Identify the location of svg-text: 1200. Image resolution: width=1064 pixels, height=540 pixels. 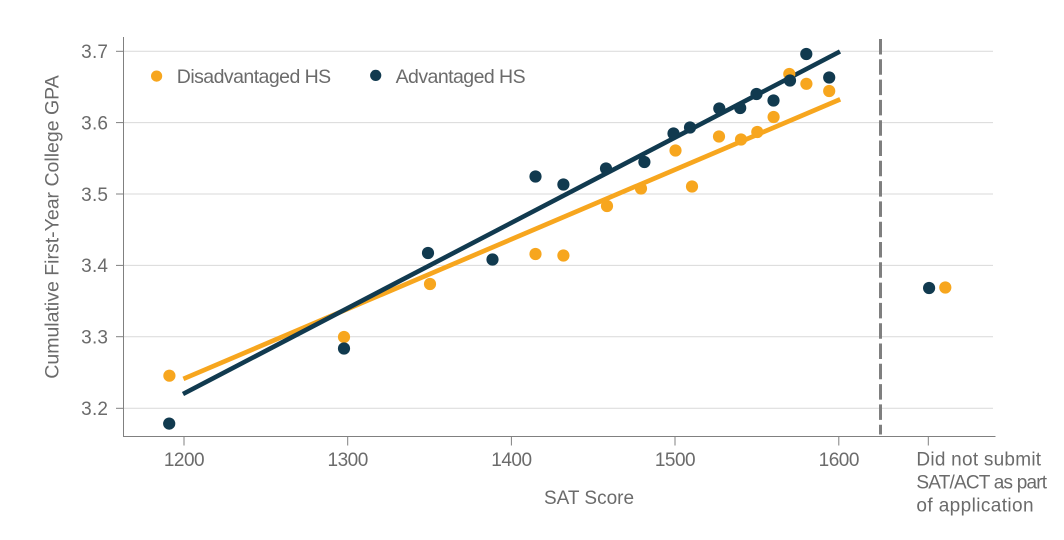
(184, 460).